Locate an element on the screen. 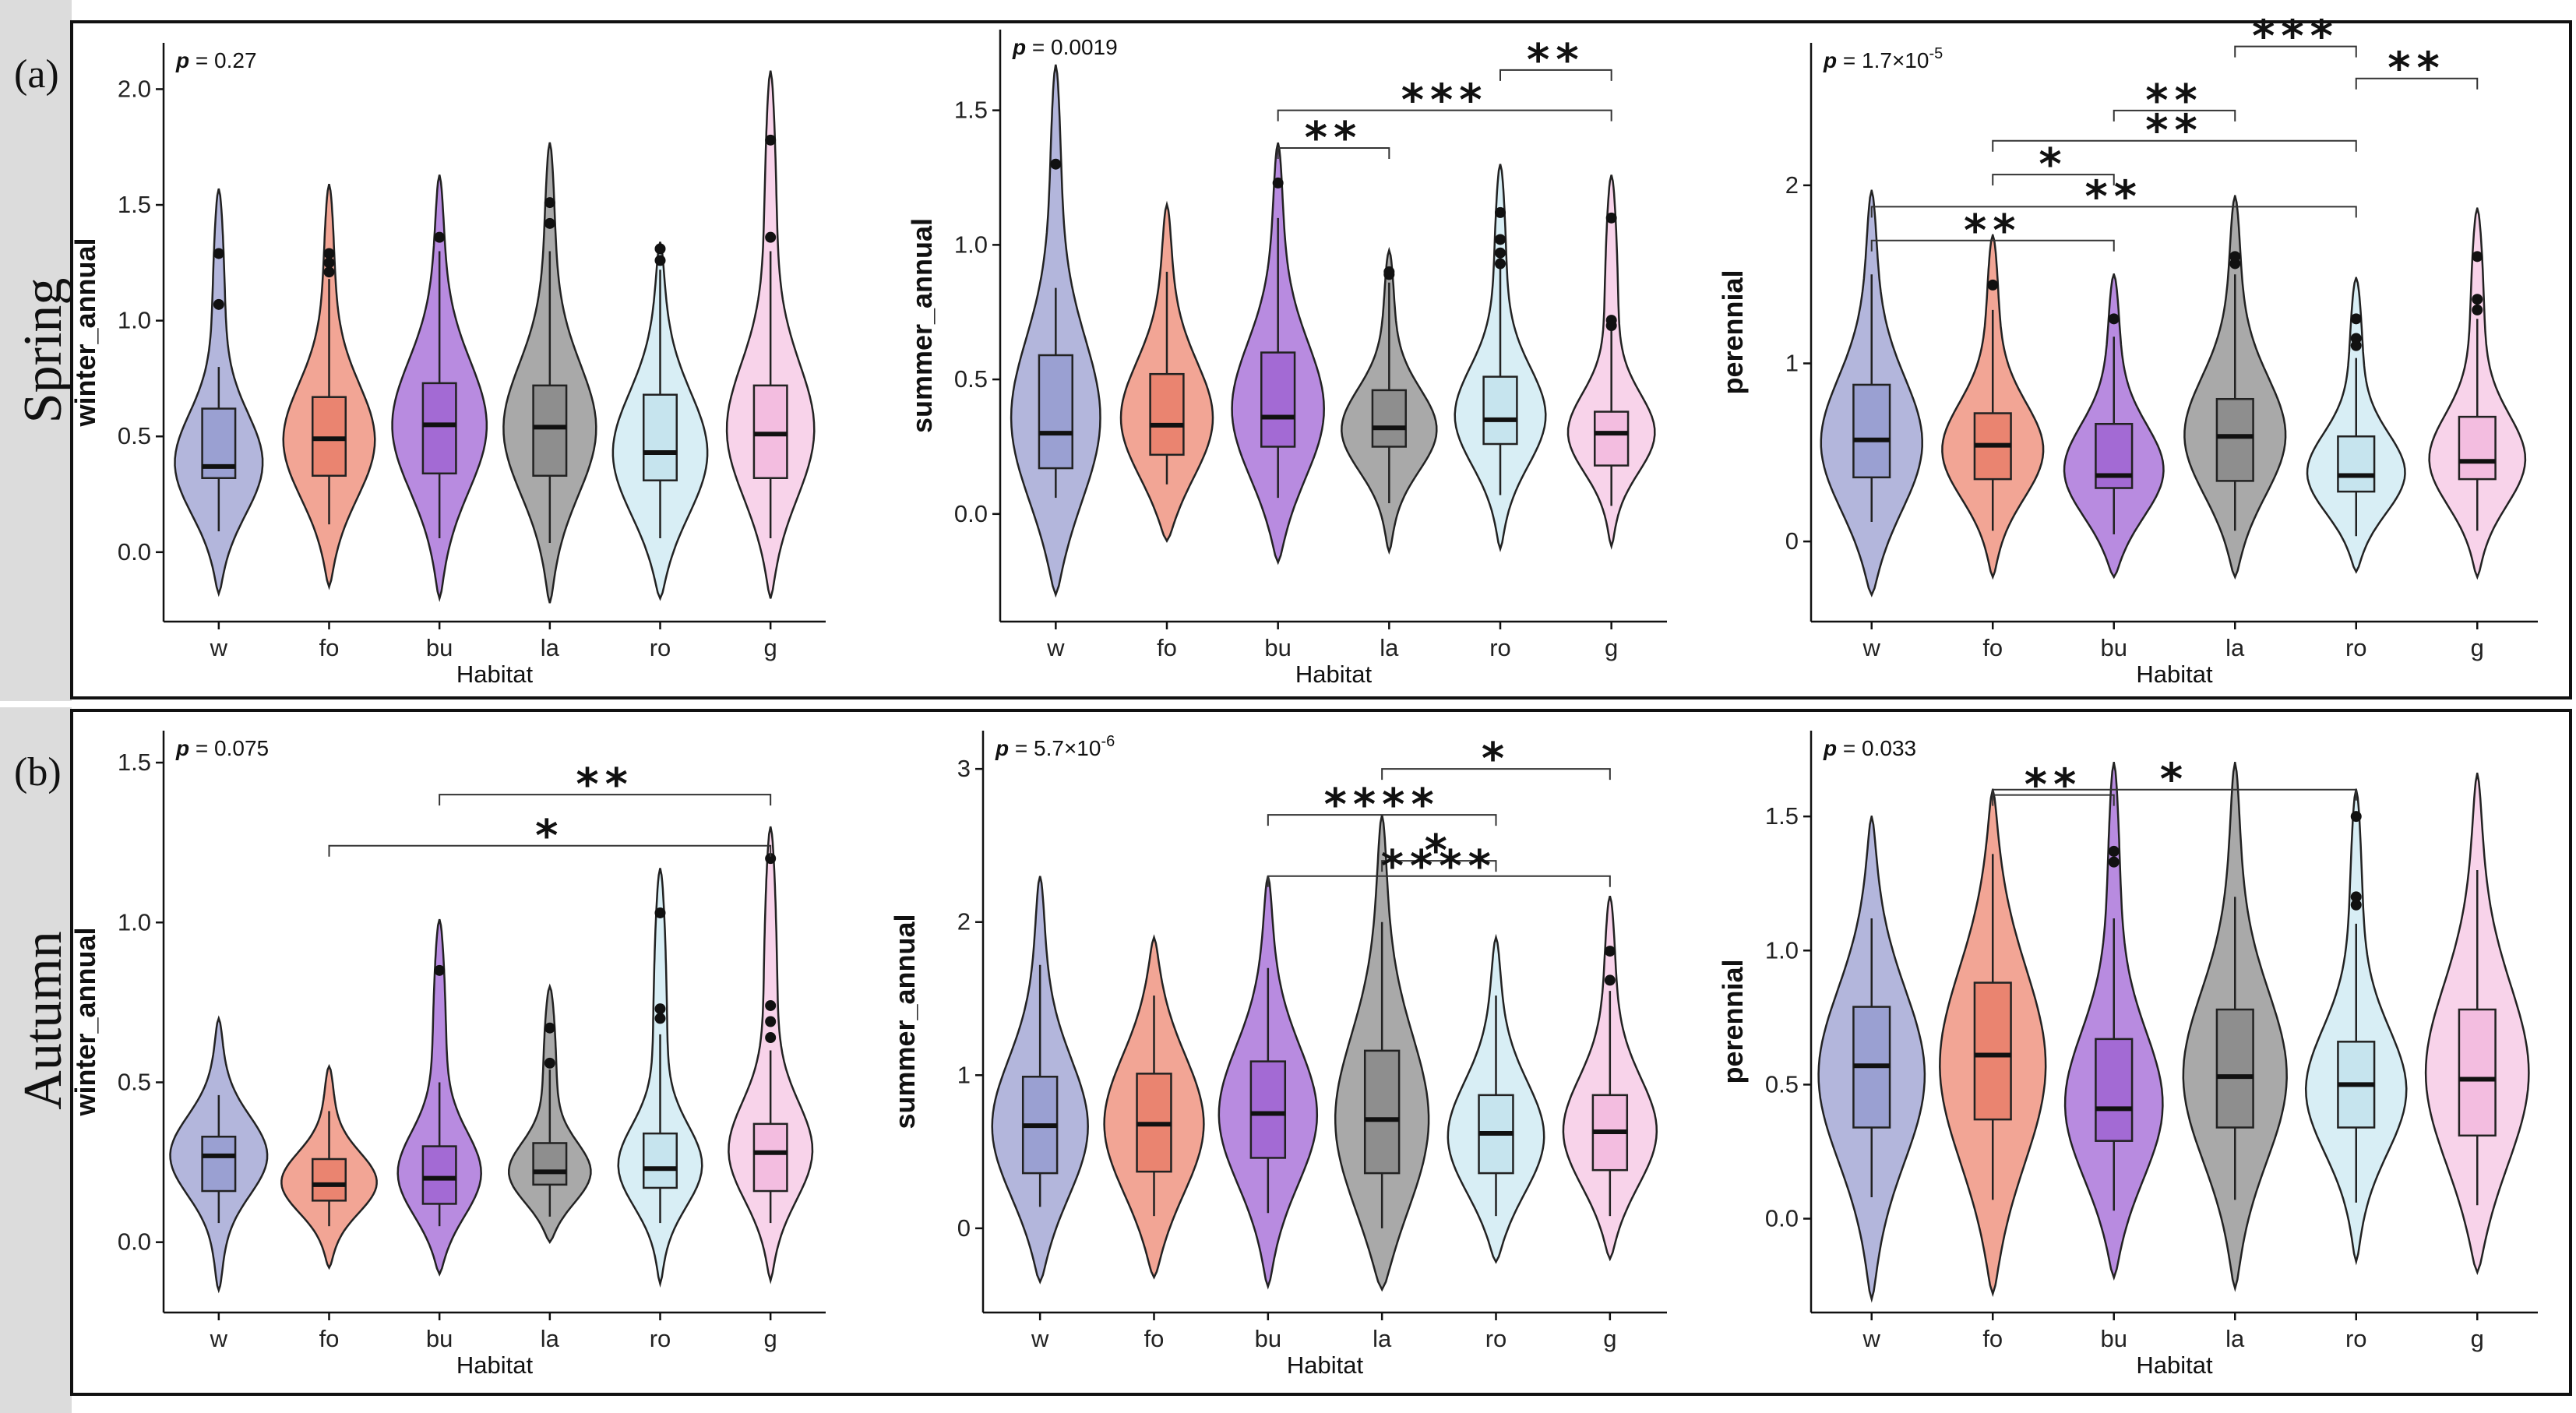 Image resolution: width=2576 pixels, height=1413 pixels. p-value-exponent: -6 is located at coordinates (1108, 742).